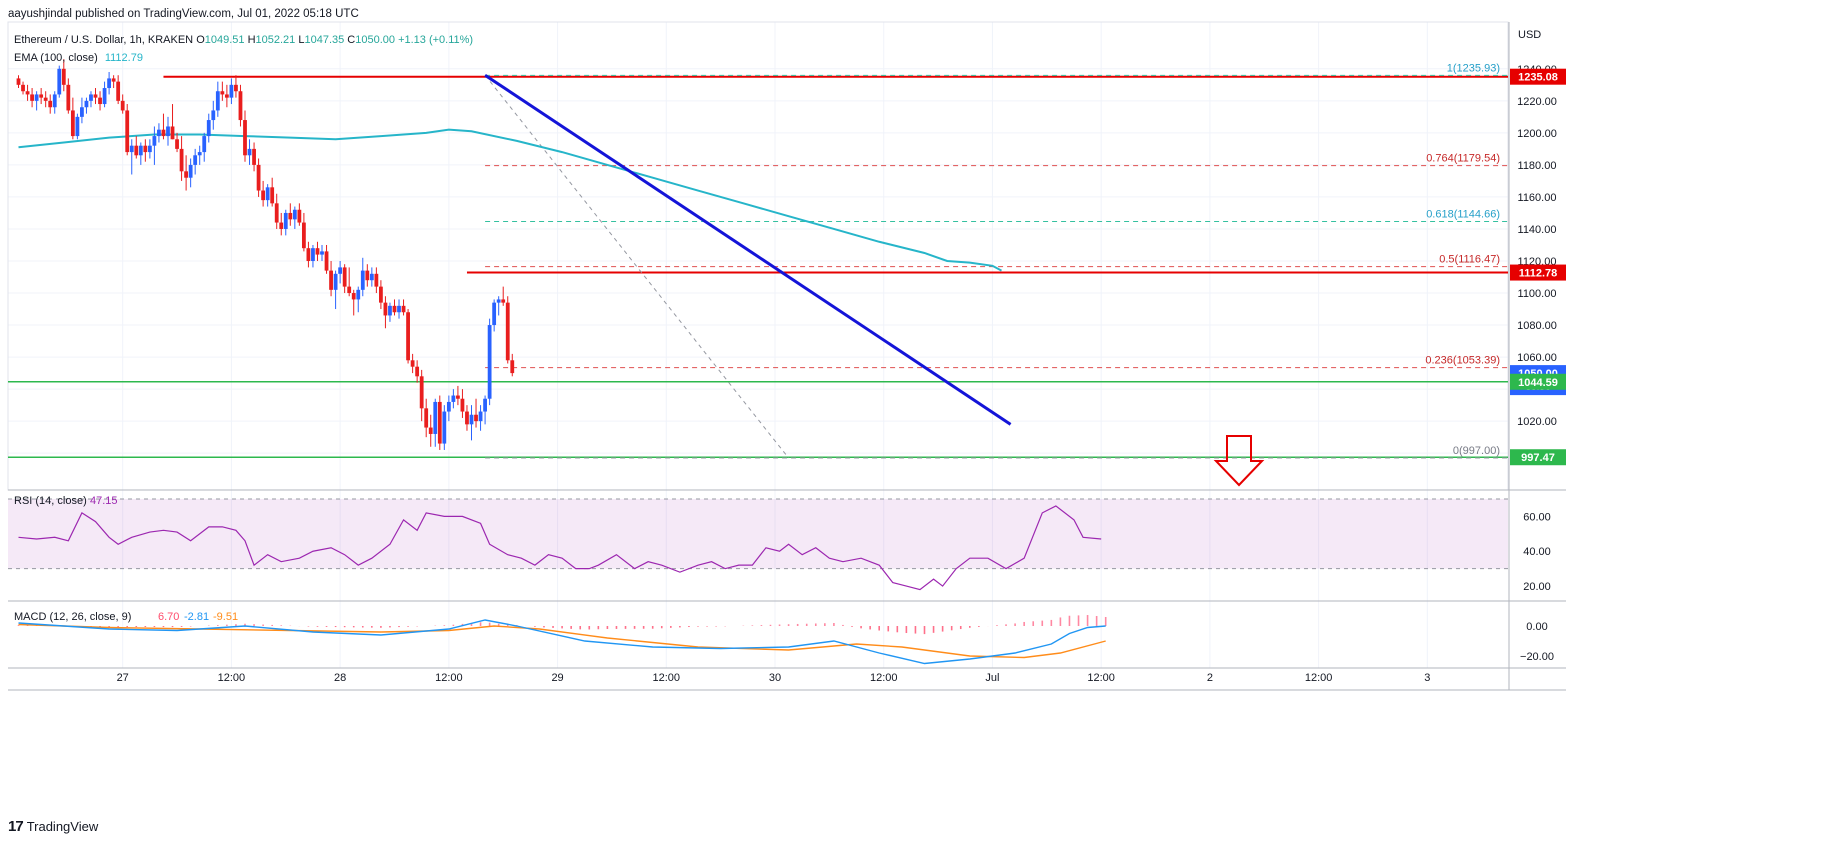 The width and height of the screenshot is (1834, 845). I want to click on time-tick-label: 29, so click(557, 678).